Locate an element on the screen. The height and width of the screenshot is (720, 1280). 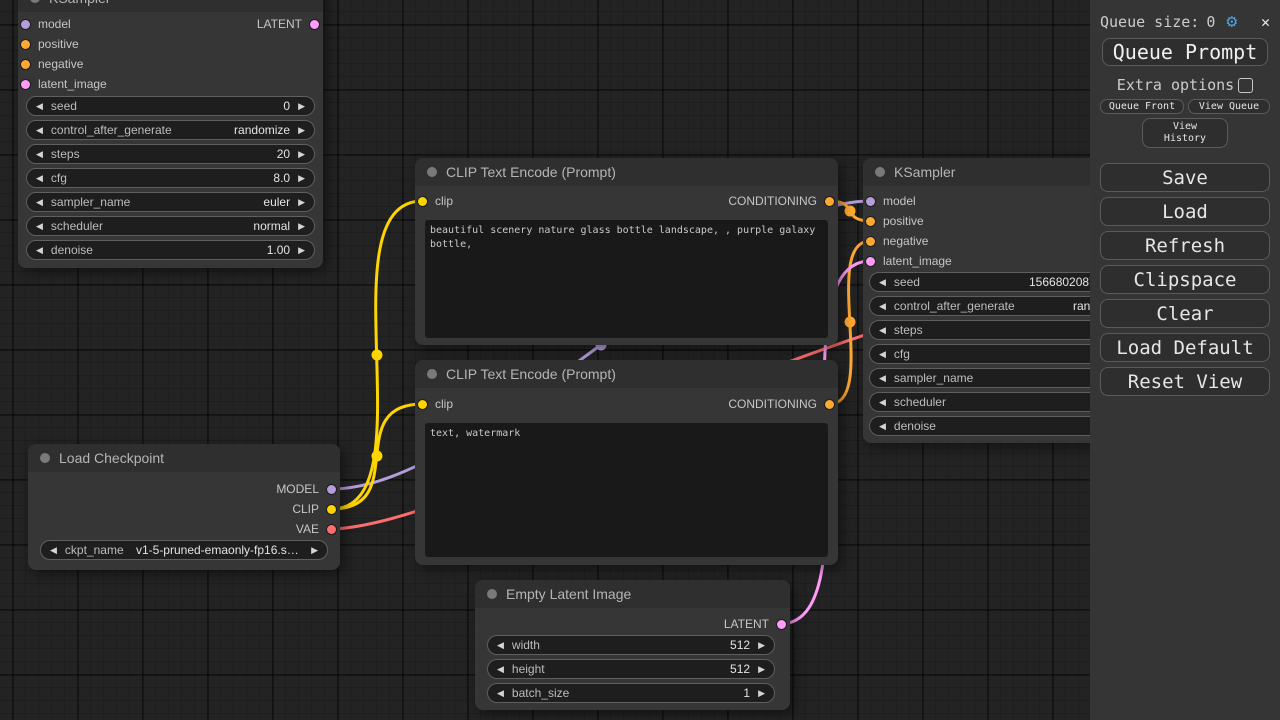
refresh-button: Refresh is located at coordinates (1185, 245).